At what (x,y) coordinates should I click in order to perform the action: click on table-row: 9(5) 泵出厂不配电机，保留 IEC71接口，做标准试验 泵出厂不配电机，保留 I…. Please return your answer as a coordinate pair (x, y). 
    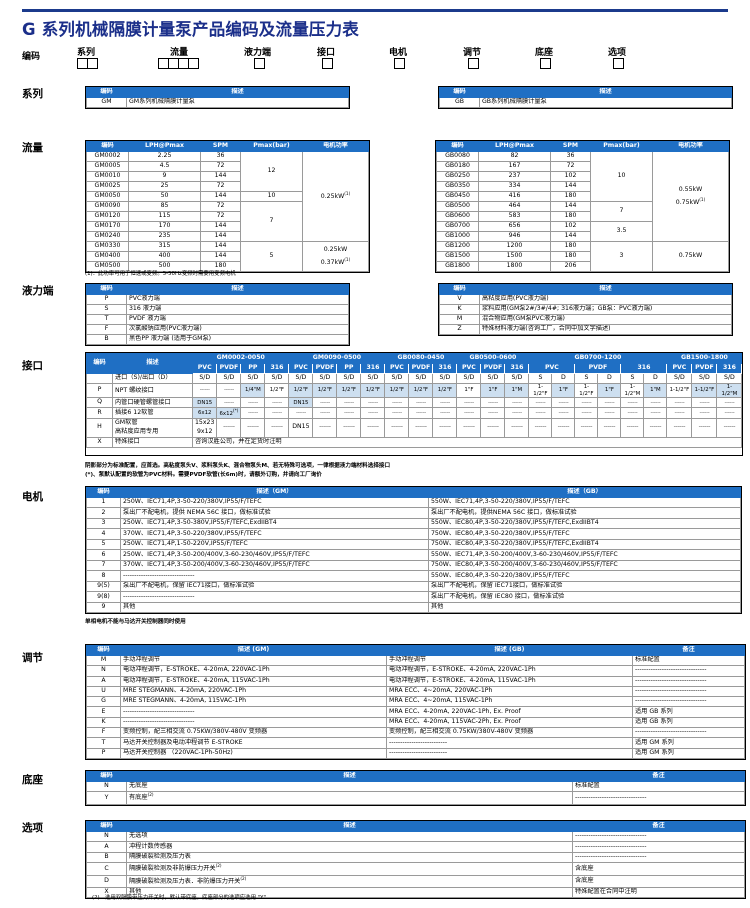
    Looking at the image, I should click on (413, 587).